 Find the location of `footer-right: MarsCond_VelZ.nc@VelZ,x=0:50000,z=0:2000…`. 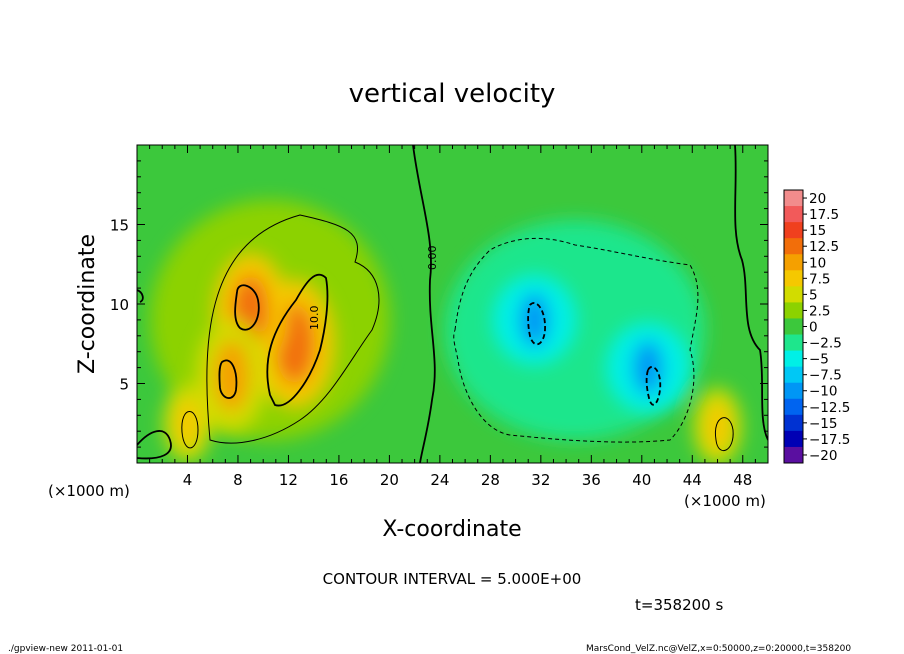

footer-right: MarsCond_VelZ.nc@VelZ,x=0:50000,z=0:2000… is located at coordinates (718, 649).